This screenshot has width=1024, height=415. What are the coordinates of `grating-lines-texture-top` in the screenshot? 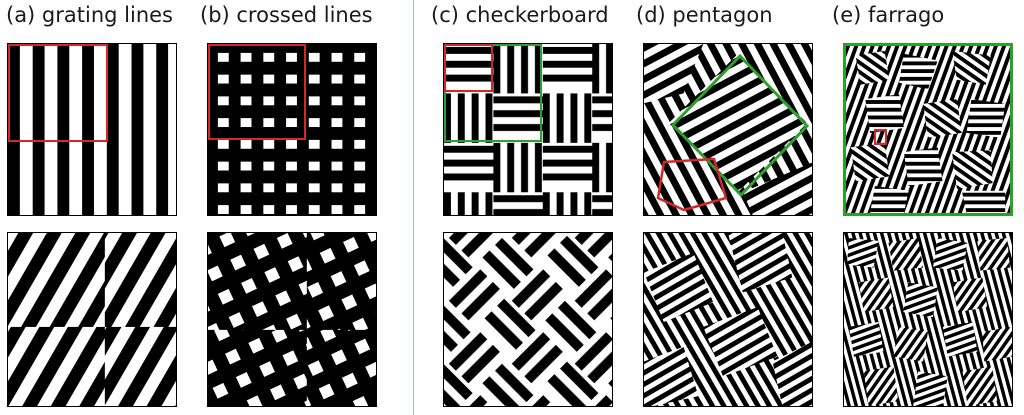 It's located at (92, 129).